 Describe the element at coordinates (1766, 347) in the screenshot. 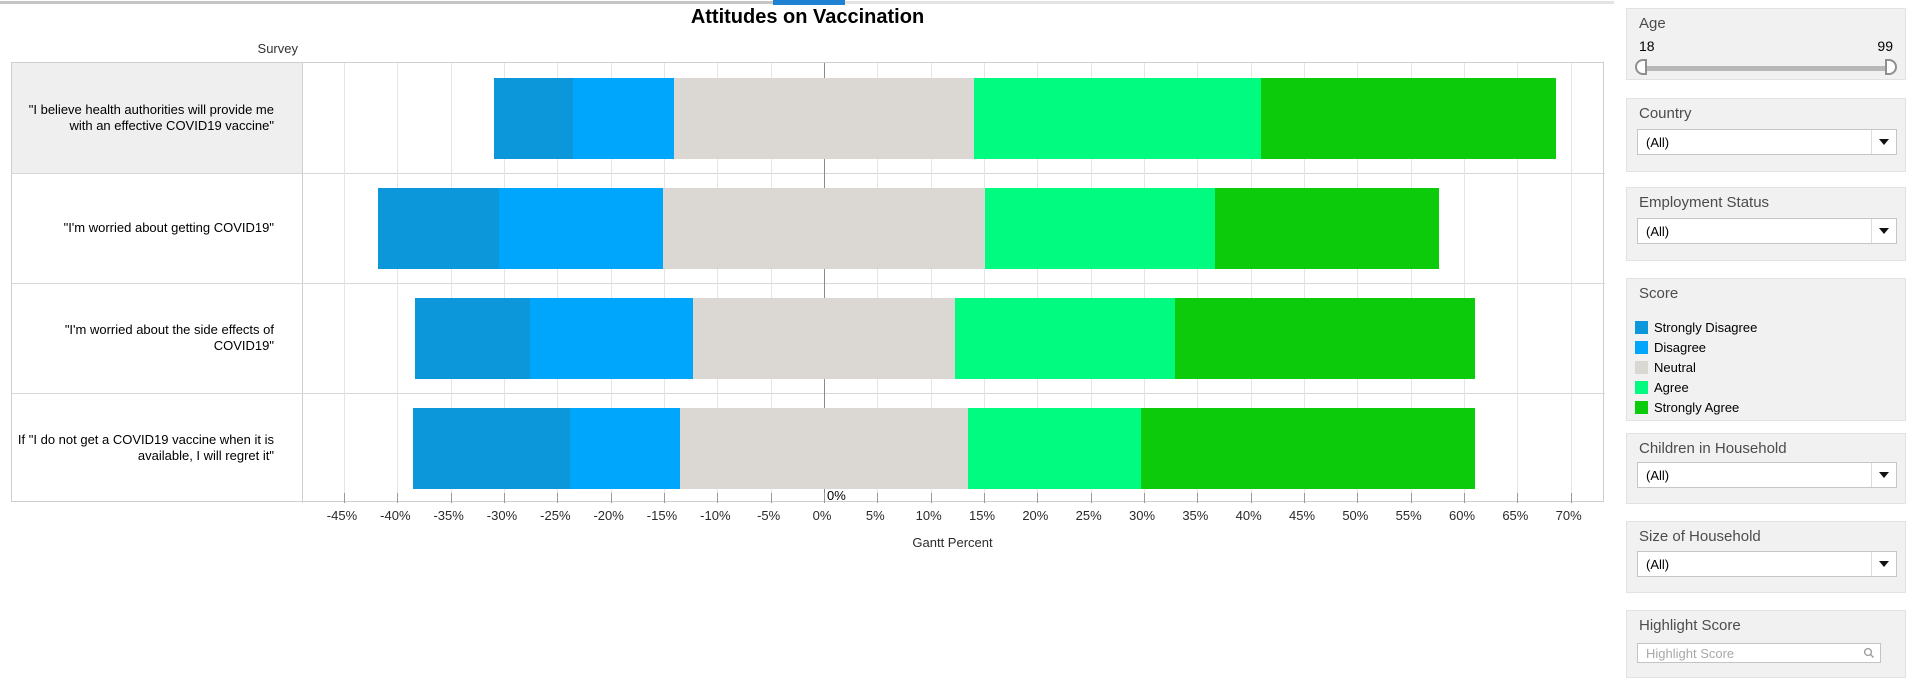

I see `legend-item-disagree: Disagree` at that location.